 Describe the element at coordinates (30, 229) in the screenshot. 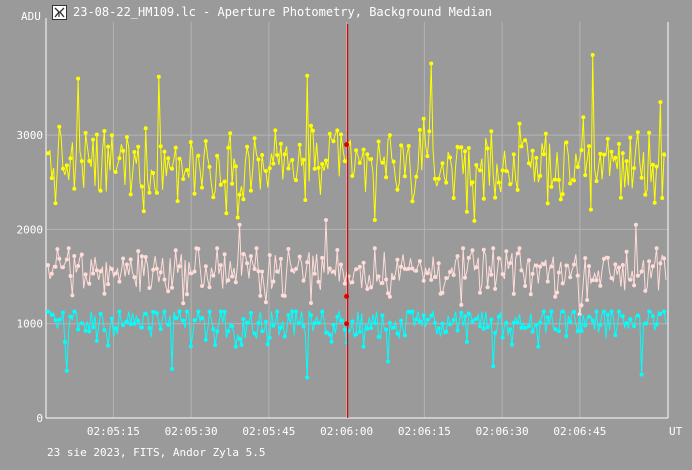

I see `y-tick-label-2: 2000` at that location.